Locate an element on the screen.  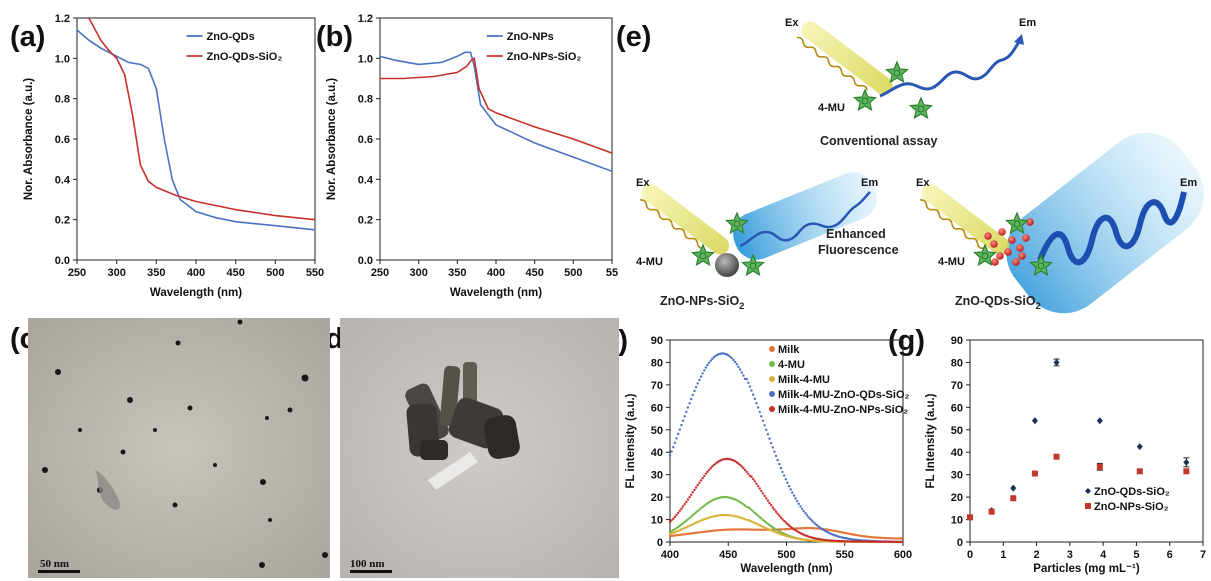
y-tick-label: 0.8 is located at coordinates (365, 100).